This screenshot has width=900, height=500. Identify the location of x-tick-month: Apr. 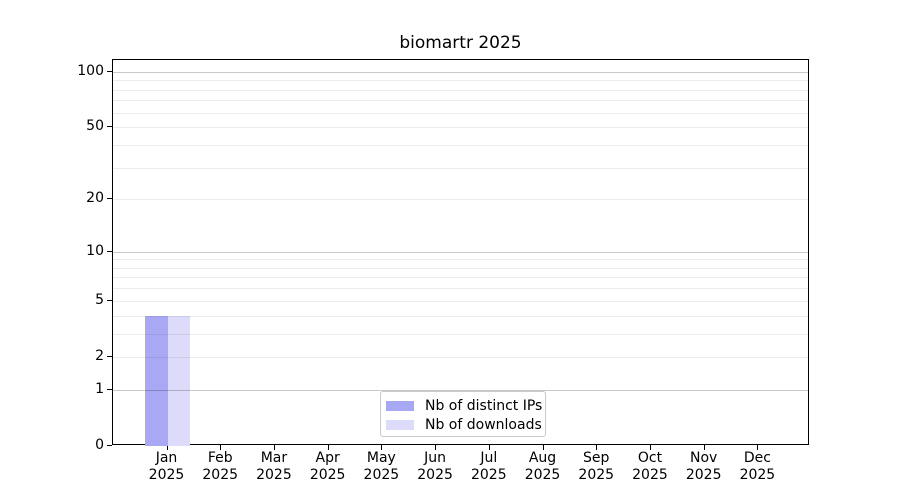
(327, 458).